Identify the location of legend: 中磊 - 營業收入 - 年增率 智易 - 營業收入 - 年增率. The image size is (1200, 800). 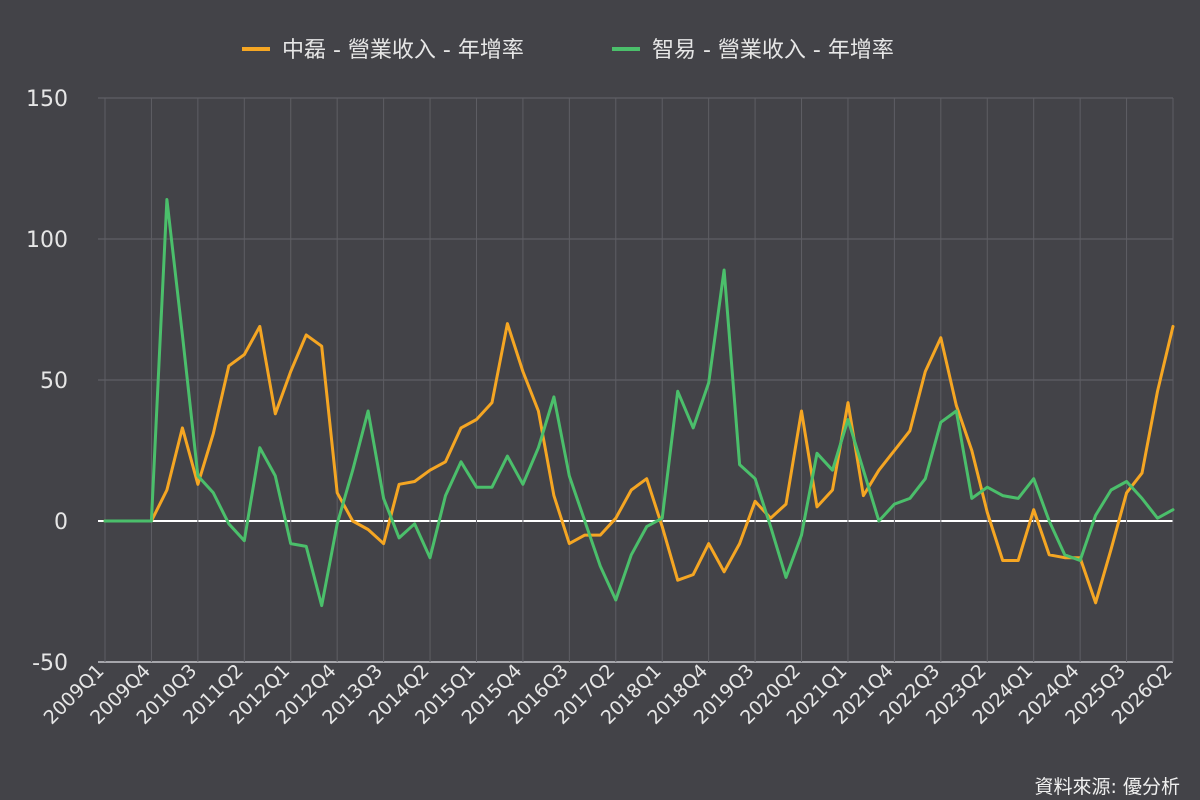
(568, 50).